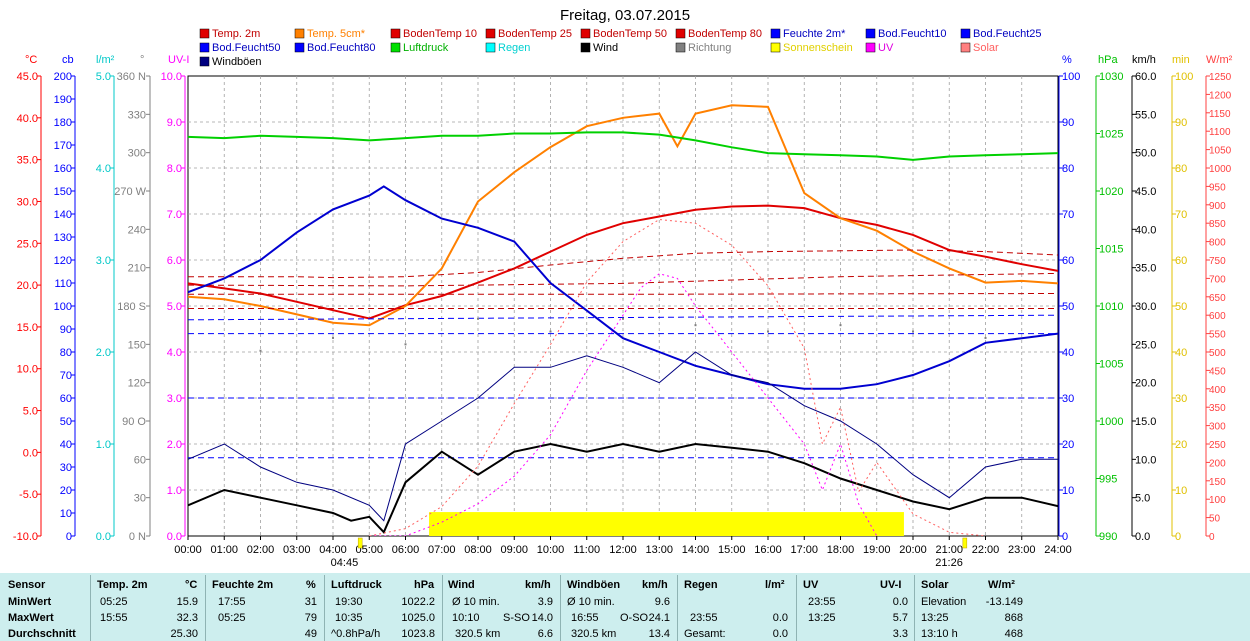 The height and width of the screenshot is (641, 1250). Describe the element at coordinates (1181, 261) in the screenshot. I see `axis-tick-label-sun: 60` at that location.